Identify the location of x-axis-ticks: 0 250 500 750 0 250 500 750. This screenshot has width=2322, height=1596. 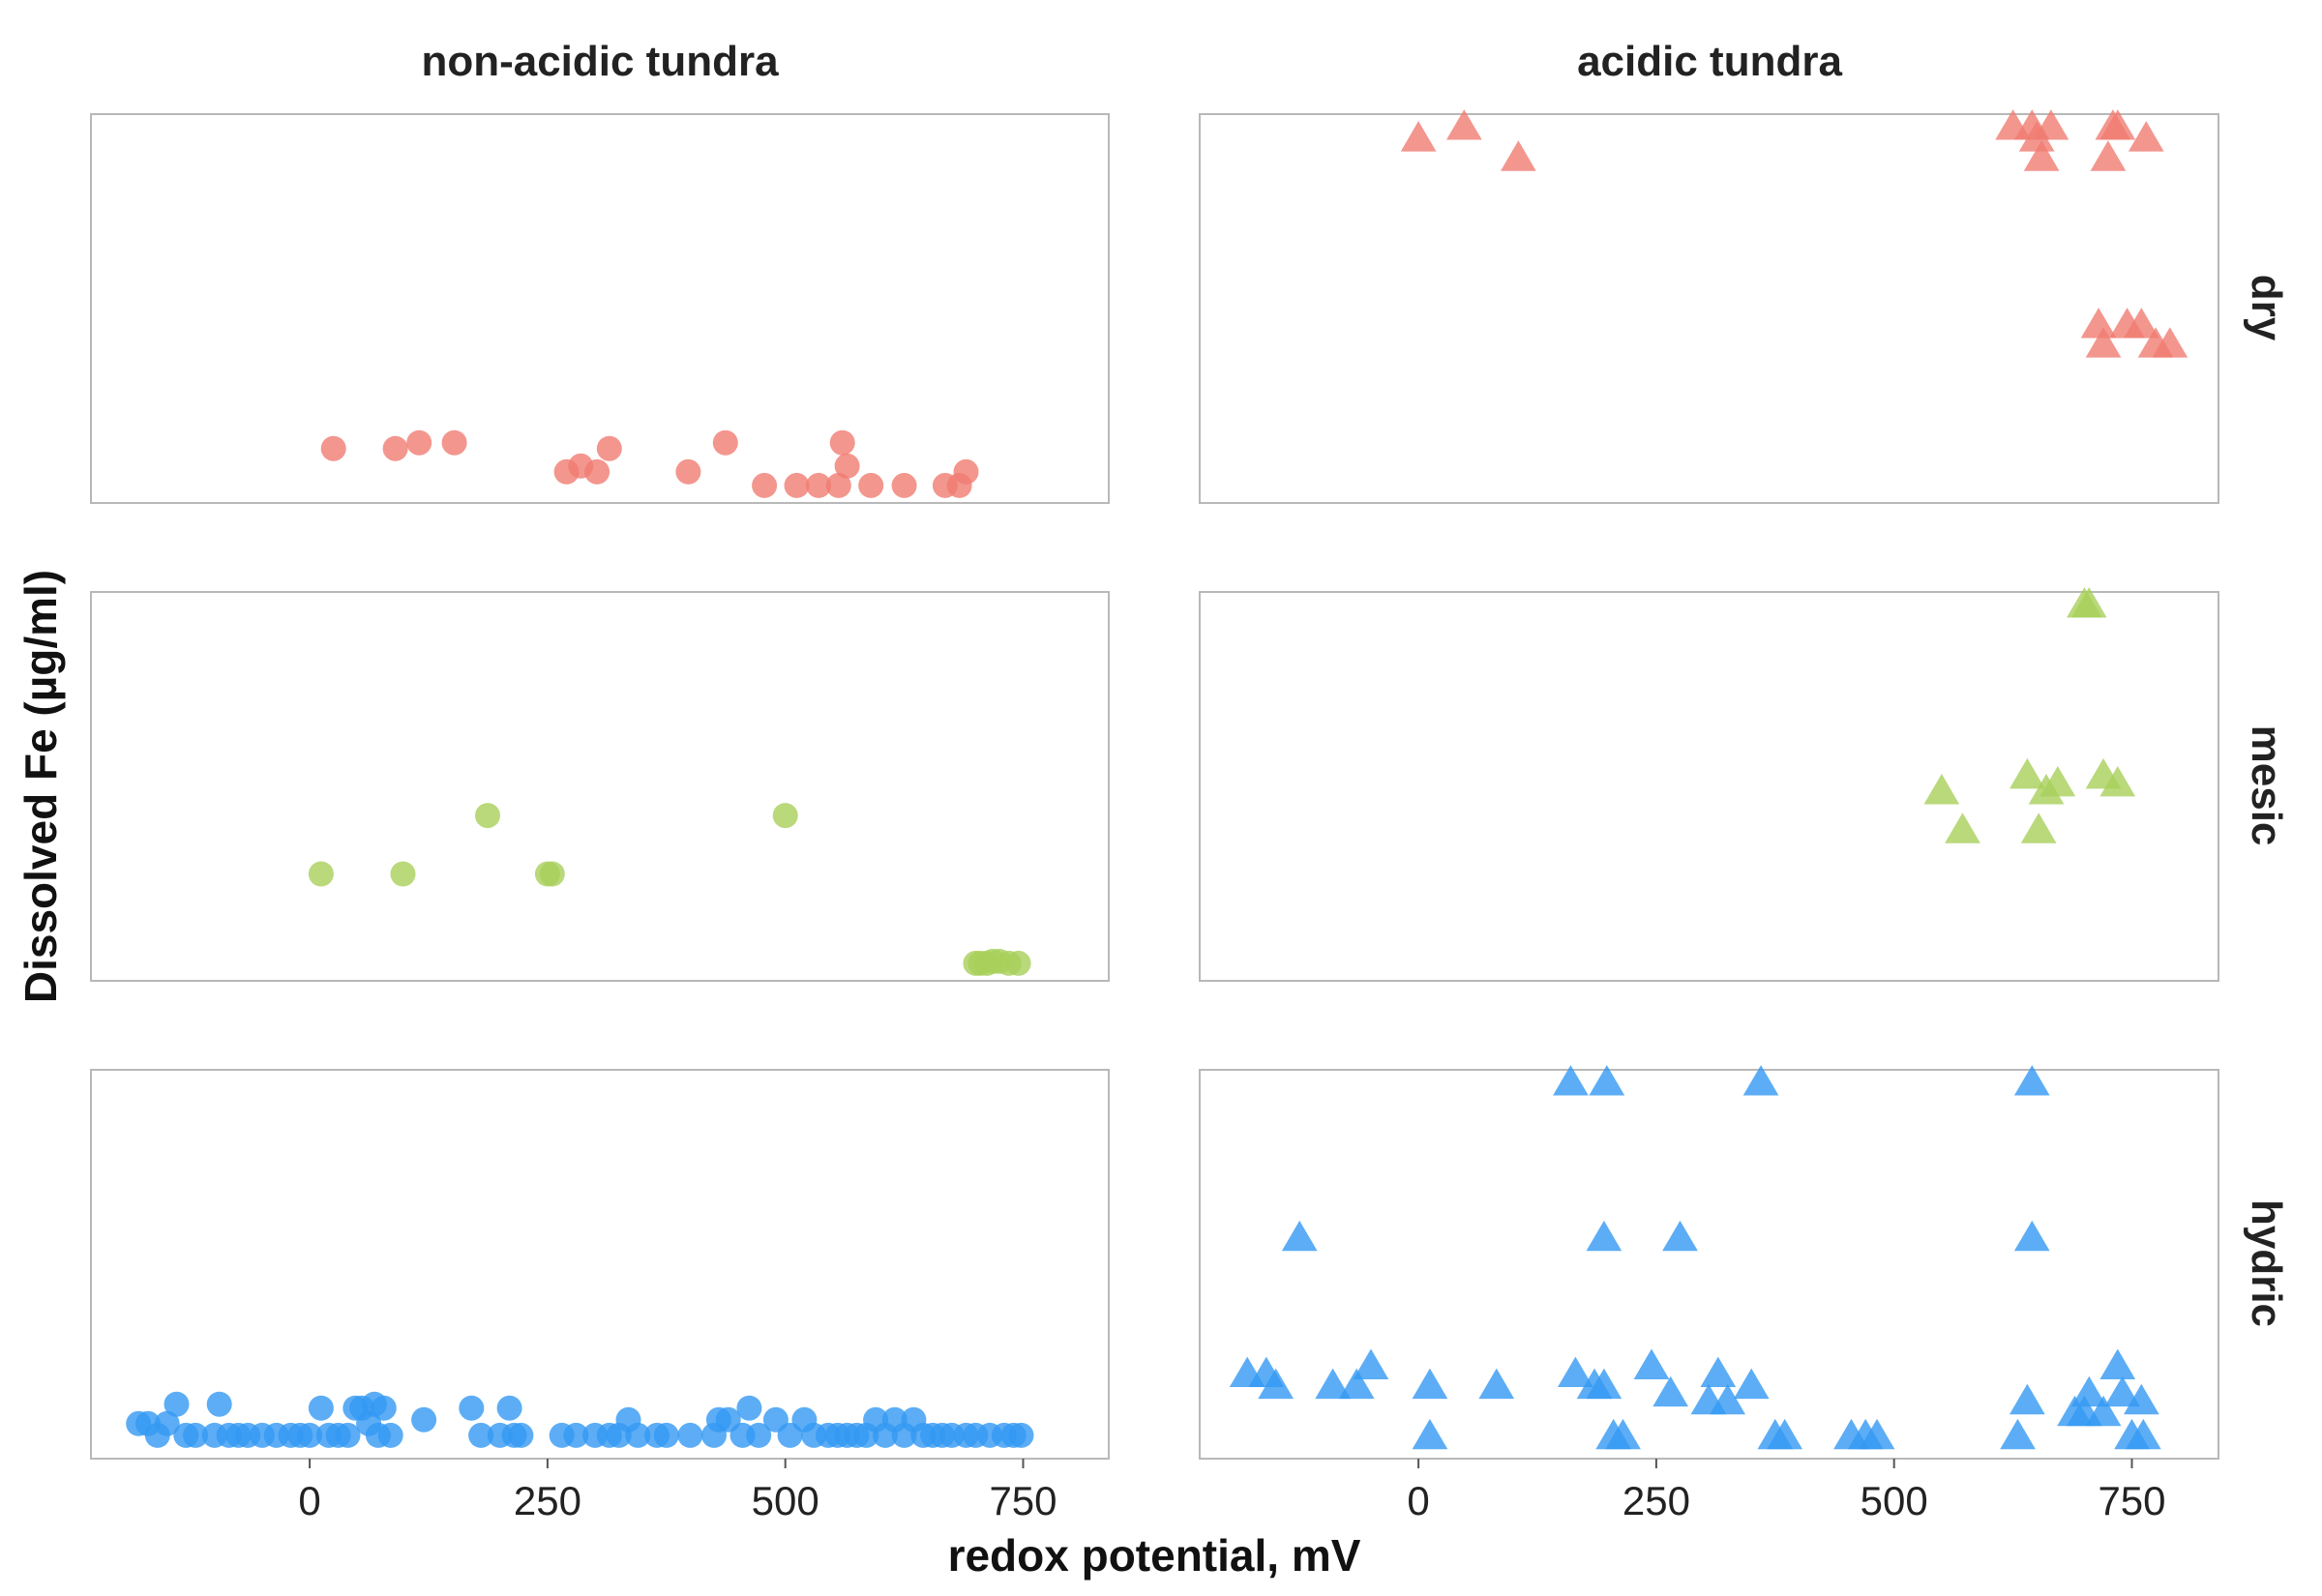
(1232, 1491).